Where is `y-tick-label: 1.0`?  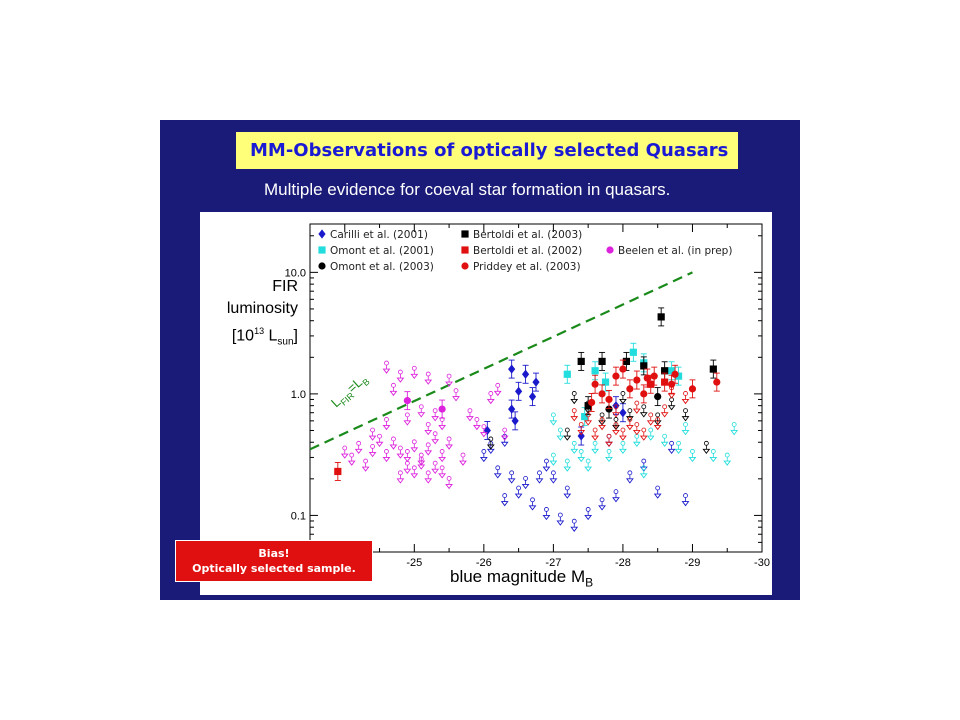 y-tick-label: 1.0 is located at coordinates (298, 395).